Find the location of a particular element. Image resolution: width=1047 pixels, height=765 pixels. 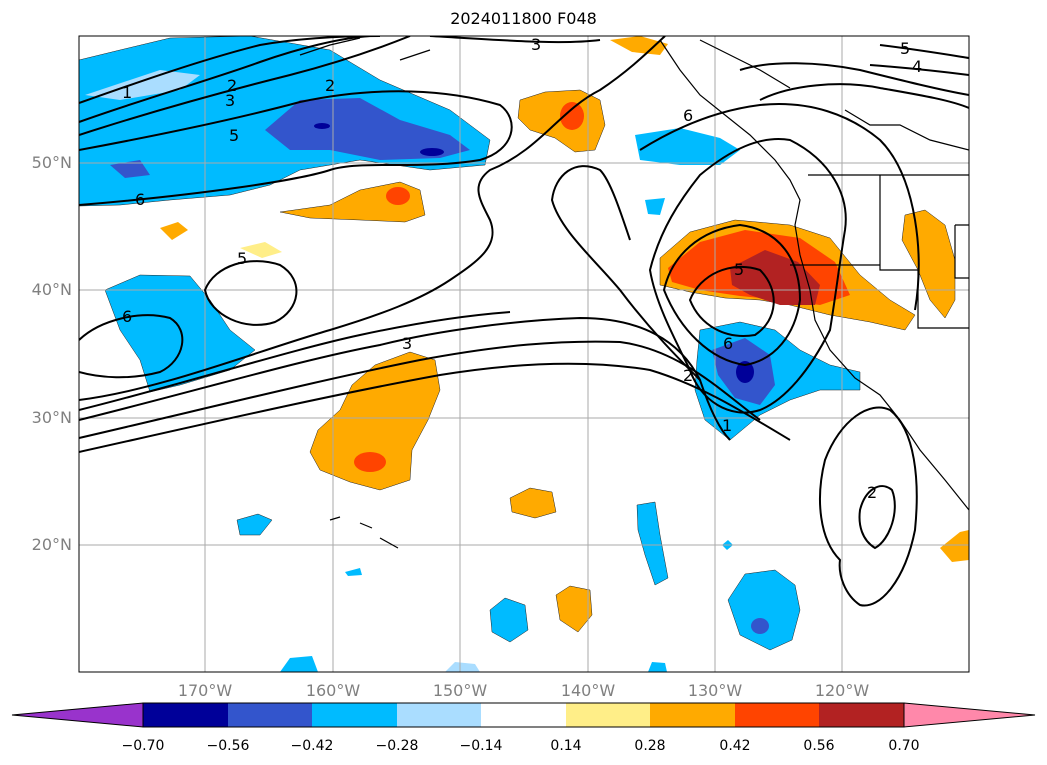

colorbar-tick: 0.56 is located at coordinates (819, 746).